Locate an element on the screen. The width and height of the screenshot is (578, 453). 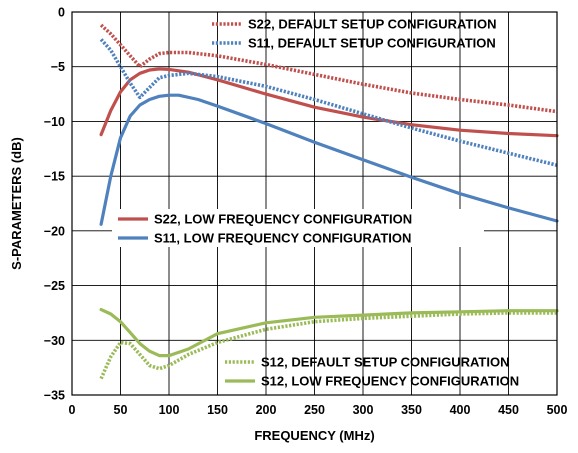
x-tick-label: 350 is located at coordinates (411, 410).